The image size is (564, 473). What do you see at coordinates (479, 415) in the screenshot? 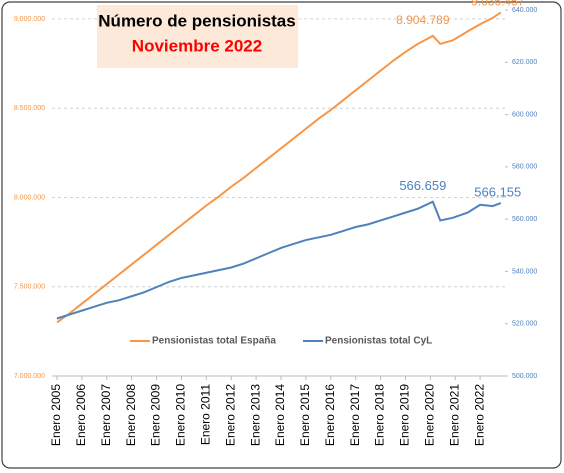
I see `x-tick-label: Enero 2022` at bounding box center [479, 415].